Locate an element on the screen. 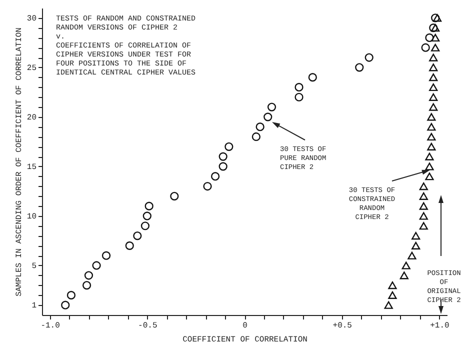 The height and width of the screenshot is (353, 471). x-tick-label: -0.5 is located at coordinates (148, 326).